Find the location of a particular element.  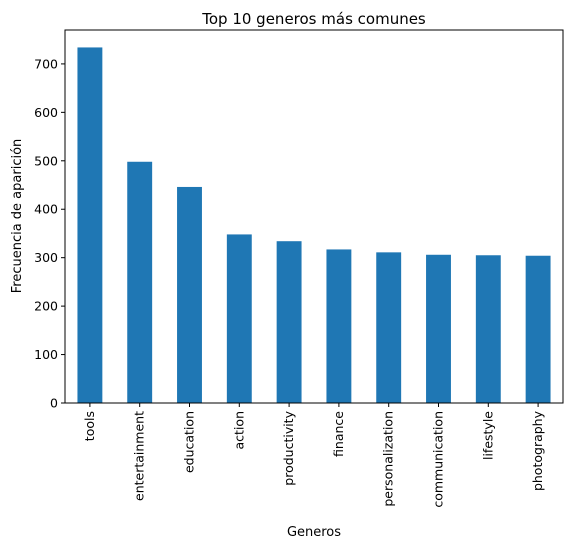

y-tick-label: 200 is located at coordinates (46, 306).